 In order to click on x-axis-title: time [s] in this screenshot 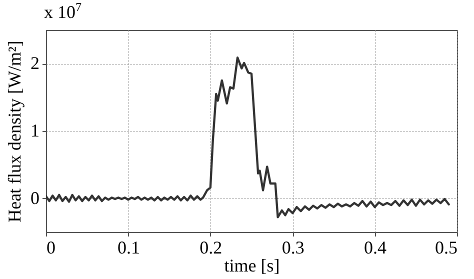, I will do `click(252, 266)`.